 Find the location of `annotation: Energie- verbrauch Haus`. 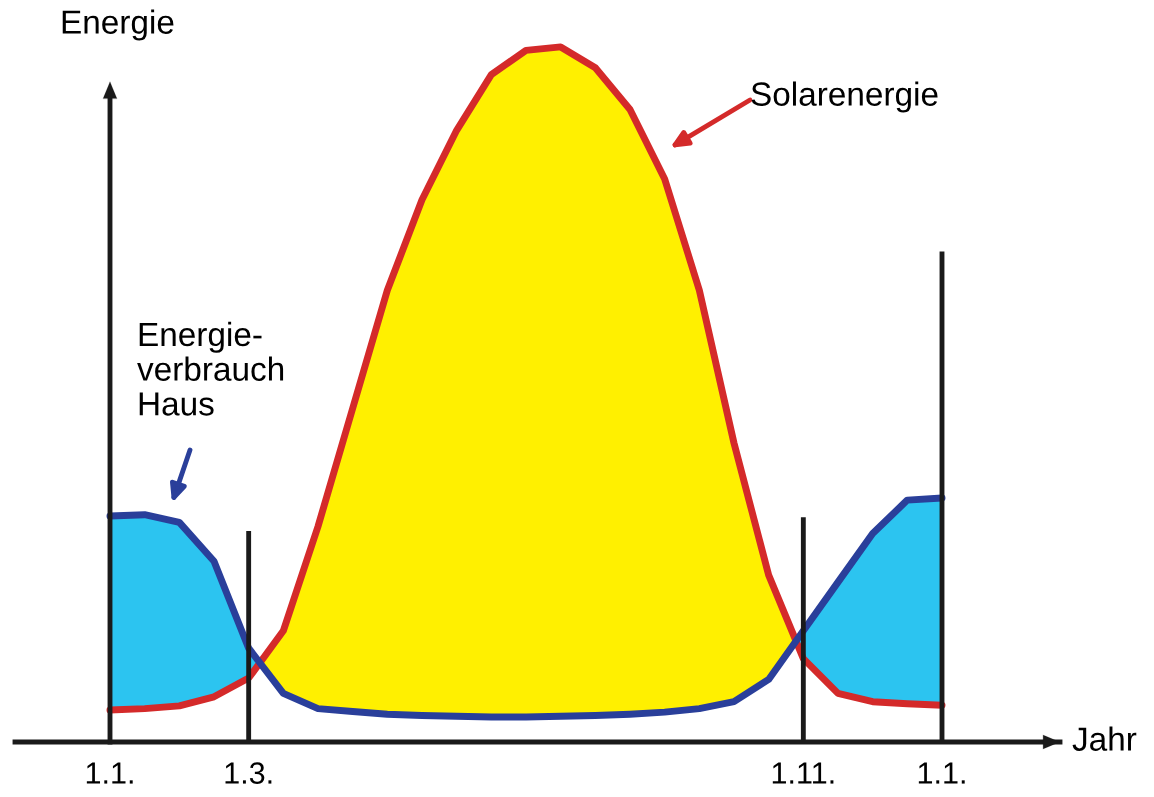

annotation: Energie- verbrauch Haus is located at coordinates (210, 368).